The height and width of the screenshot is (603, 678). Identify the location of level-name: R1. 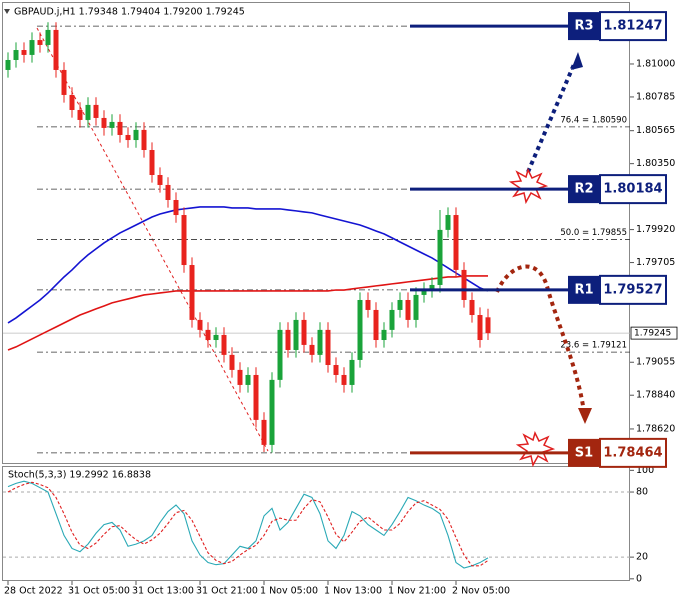
(583, 289).